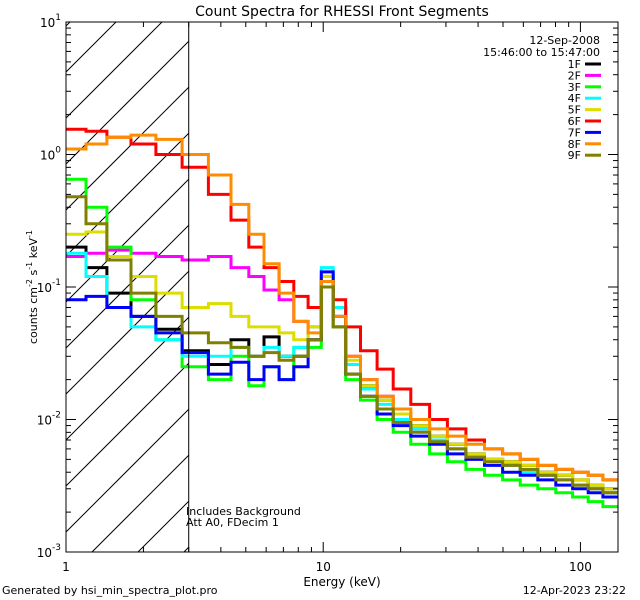 The height and width of the screenshot is (600, 640). What do you see at coordinates (243, 511) in the screenshot?
I see `annotation-background: Includes Background` at bounding box center [243, 511].